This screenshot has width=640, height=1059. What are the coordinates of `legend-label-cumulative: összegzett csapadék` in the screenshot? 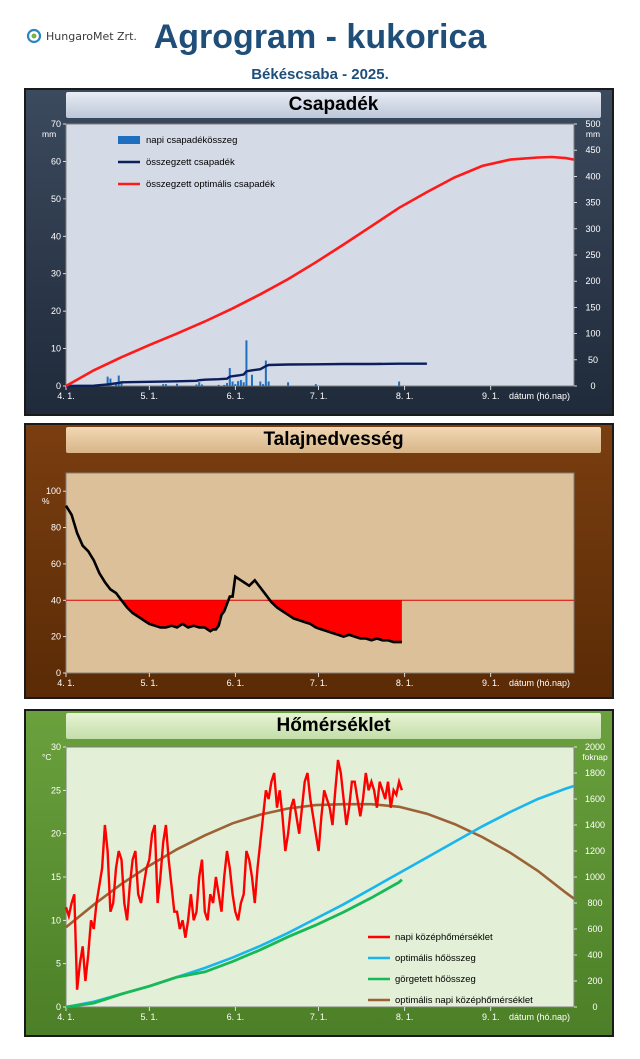 It's located at (190, 162).